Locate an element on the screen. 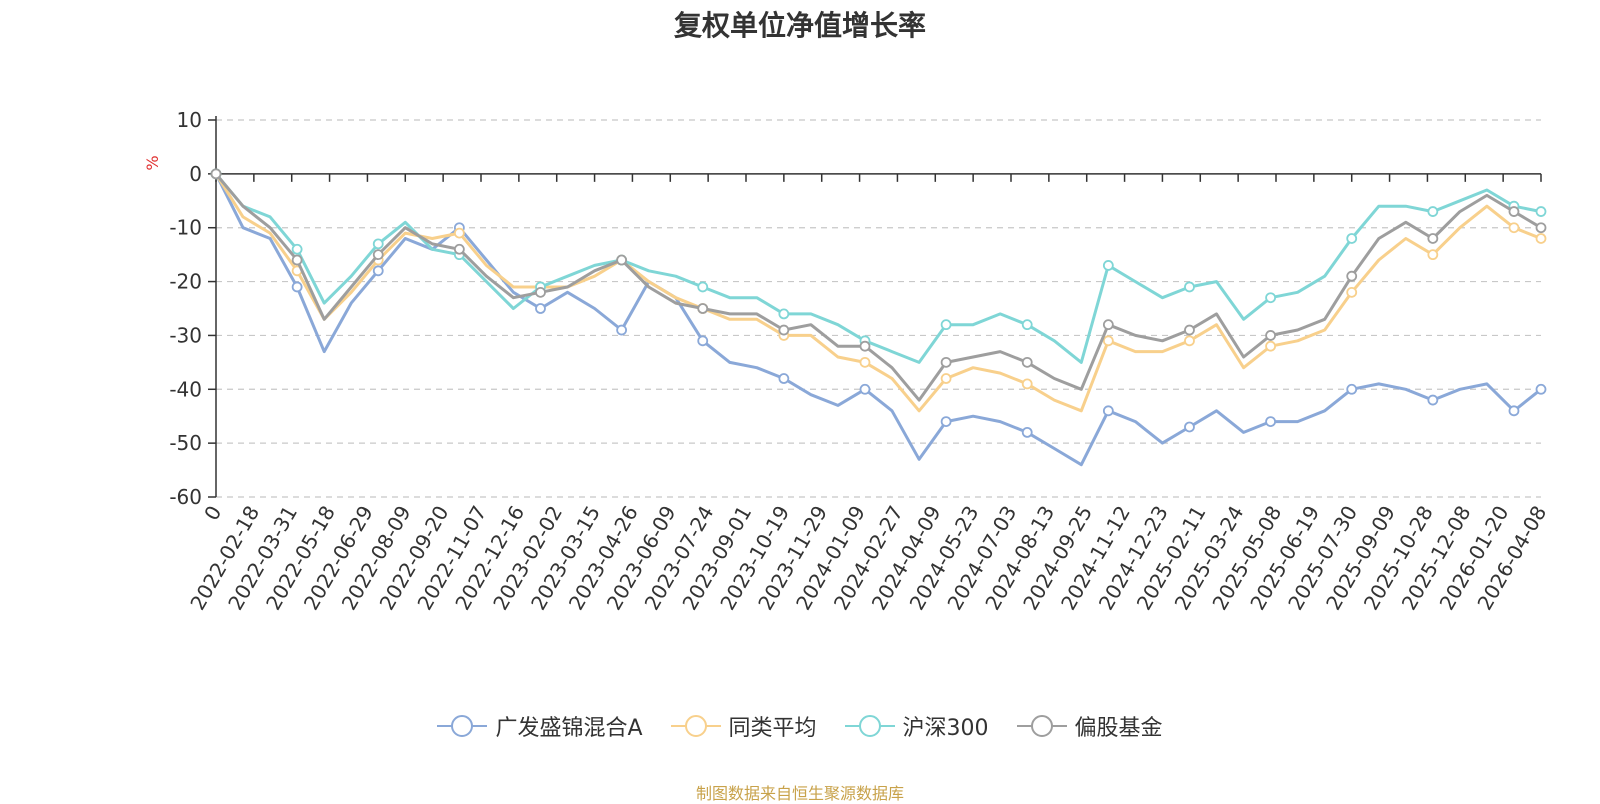 Image resolution: width=1600 pixels, height=804 pixels. legend-item: 广发盛锦混合A is located at coordinates (540, 726).